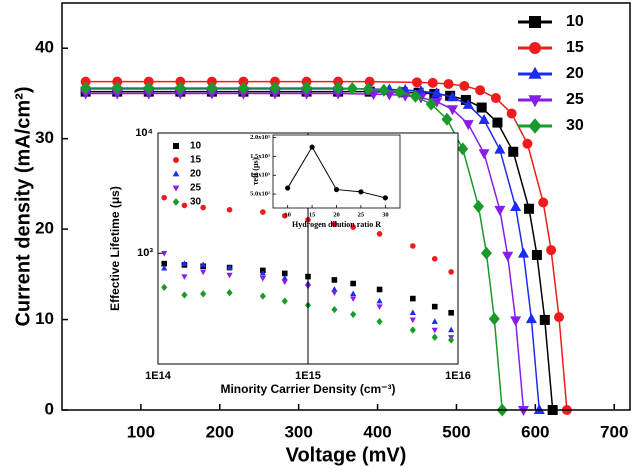  Describe the element at coordinates (196, 146) in the screenshot. I see `legend-label: 10` at that location.